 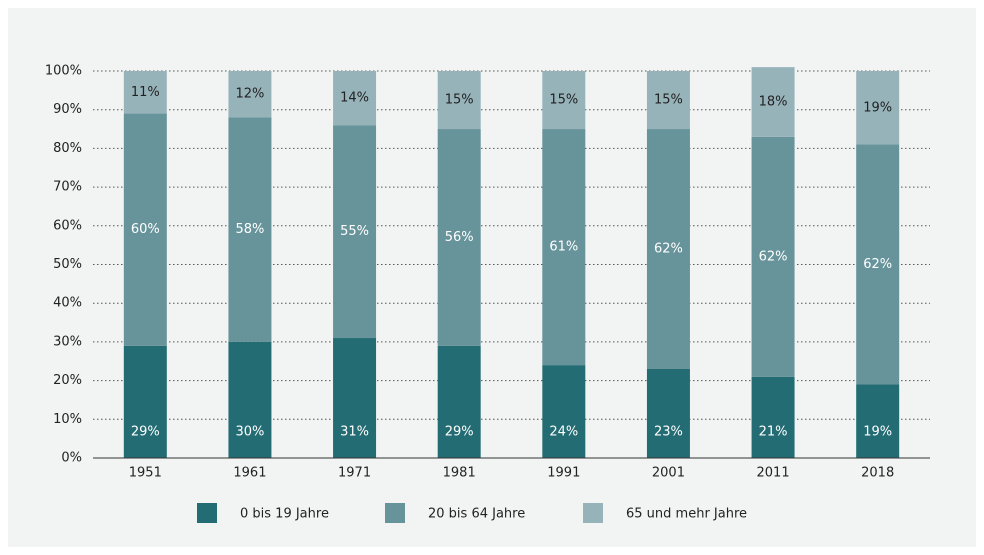 What do you see at coordinates (67, 264) in the screenshot?
I see `y-tick-label: 50%` at bounding box center [67, 264].